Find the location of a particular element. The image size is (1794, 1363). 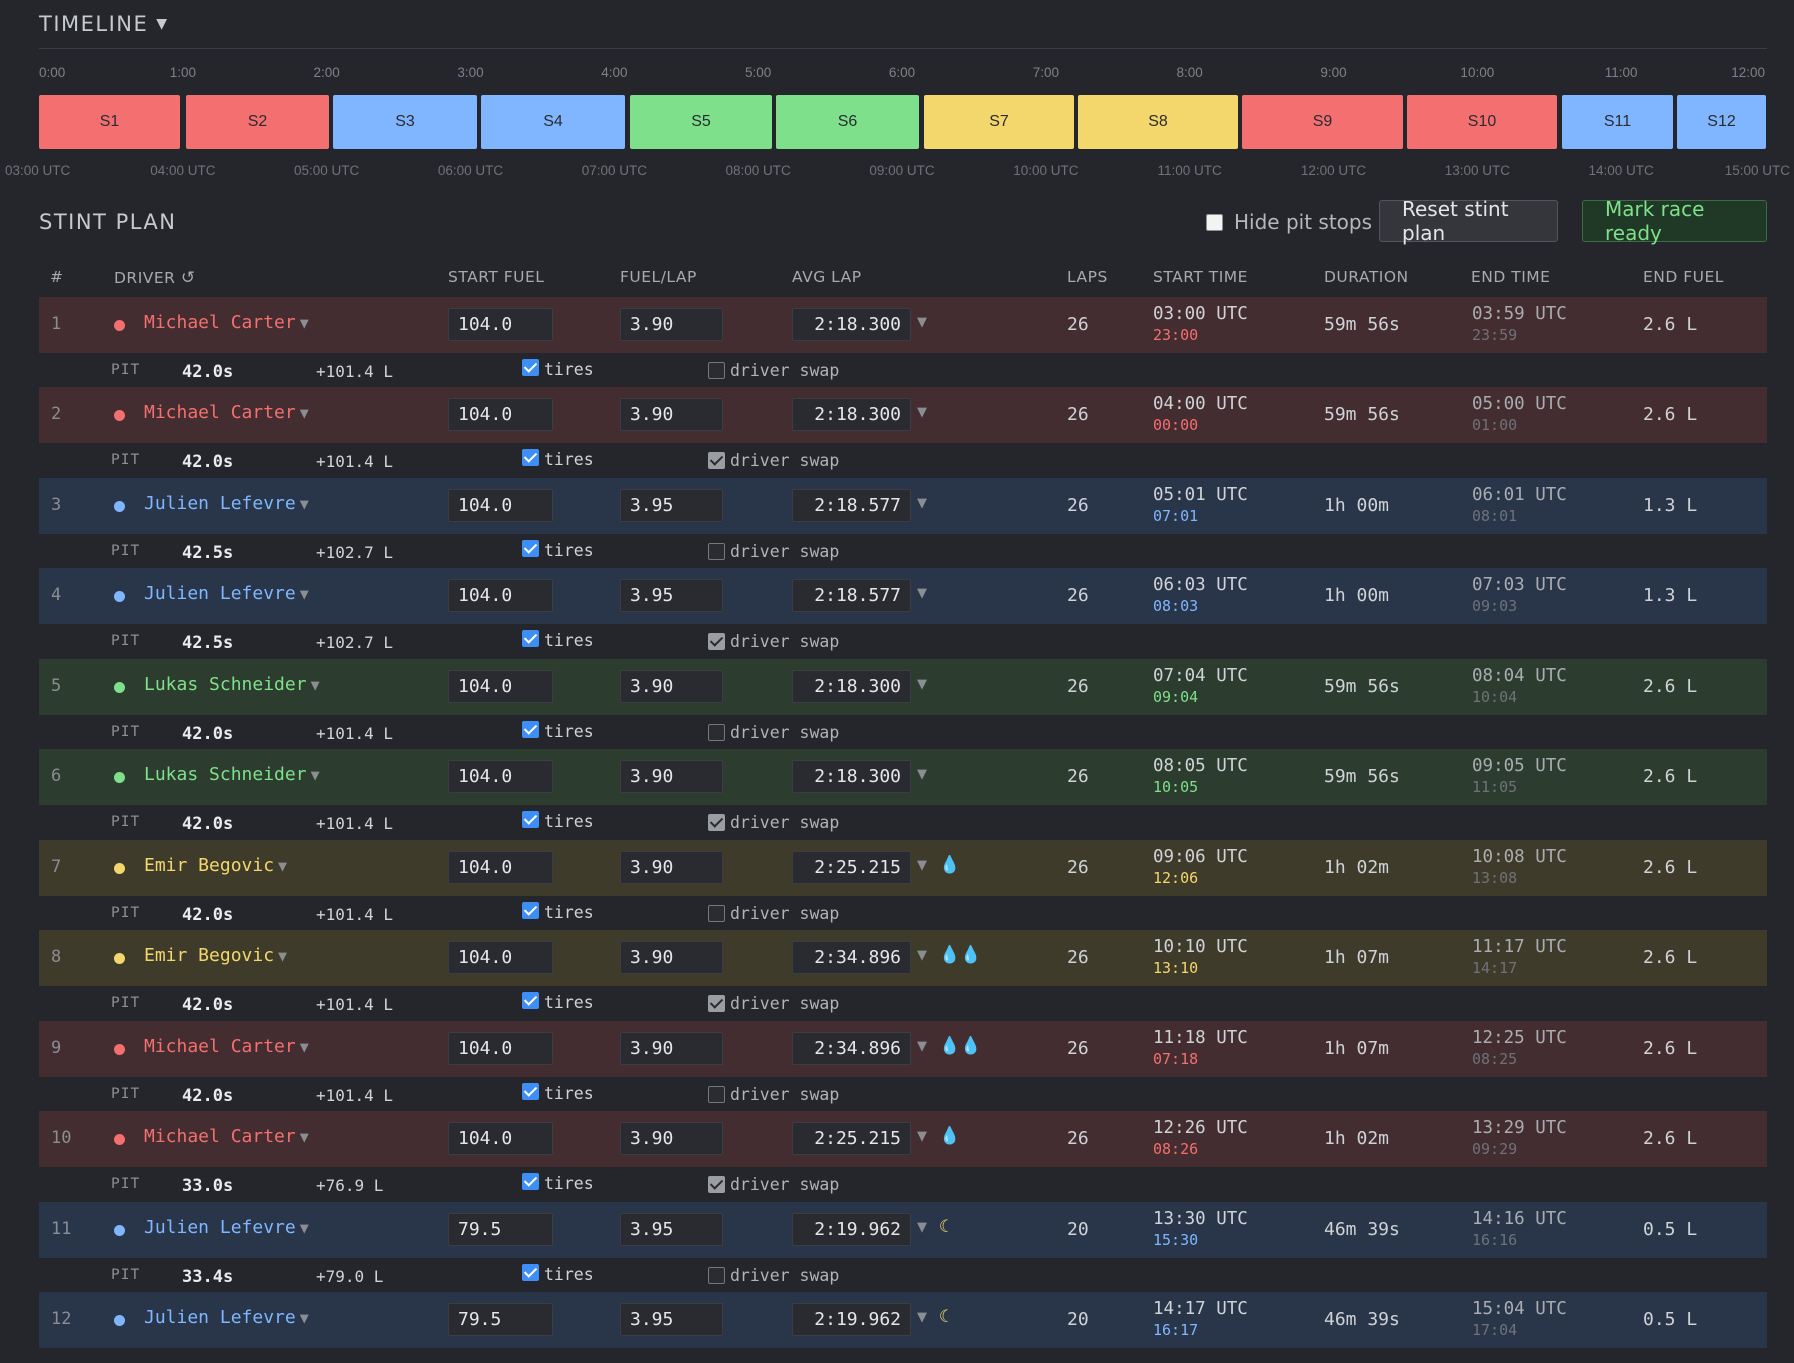

timeline-stint-block: S7 is located at coordinates (999, 122).